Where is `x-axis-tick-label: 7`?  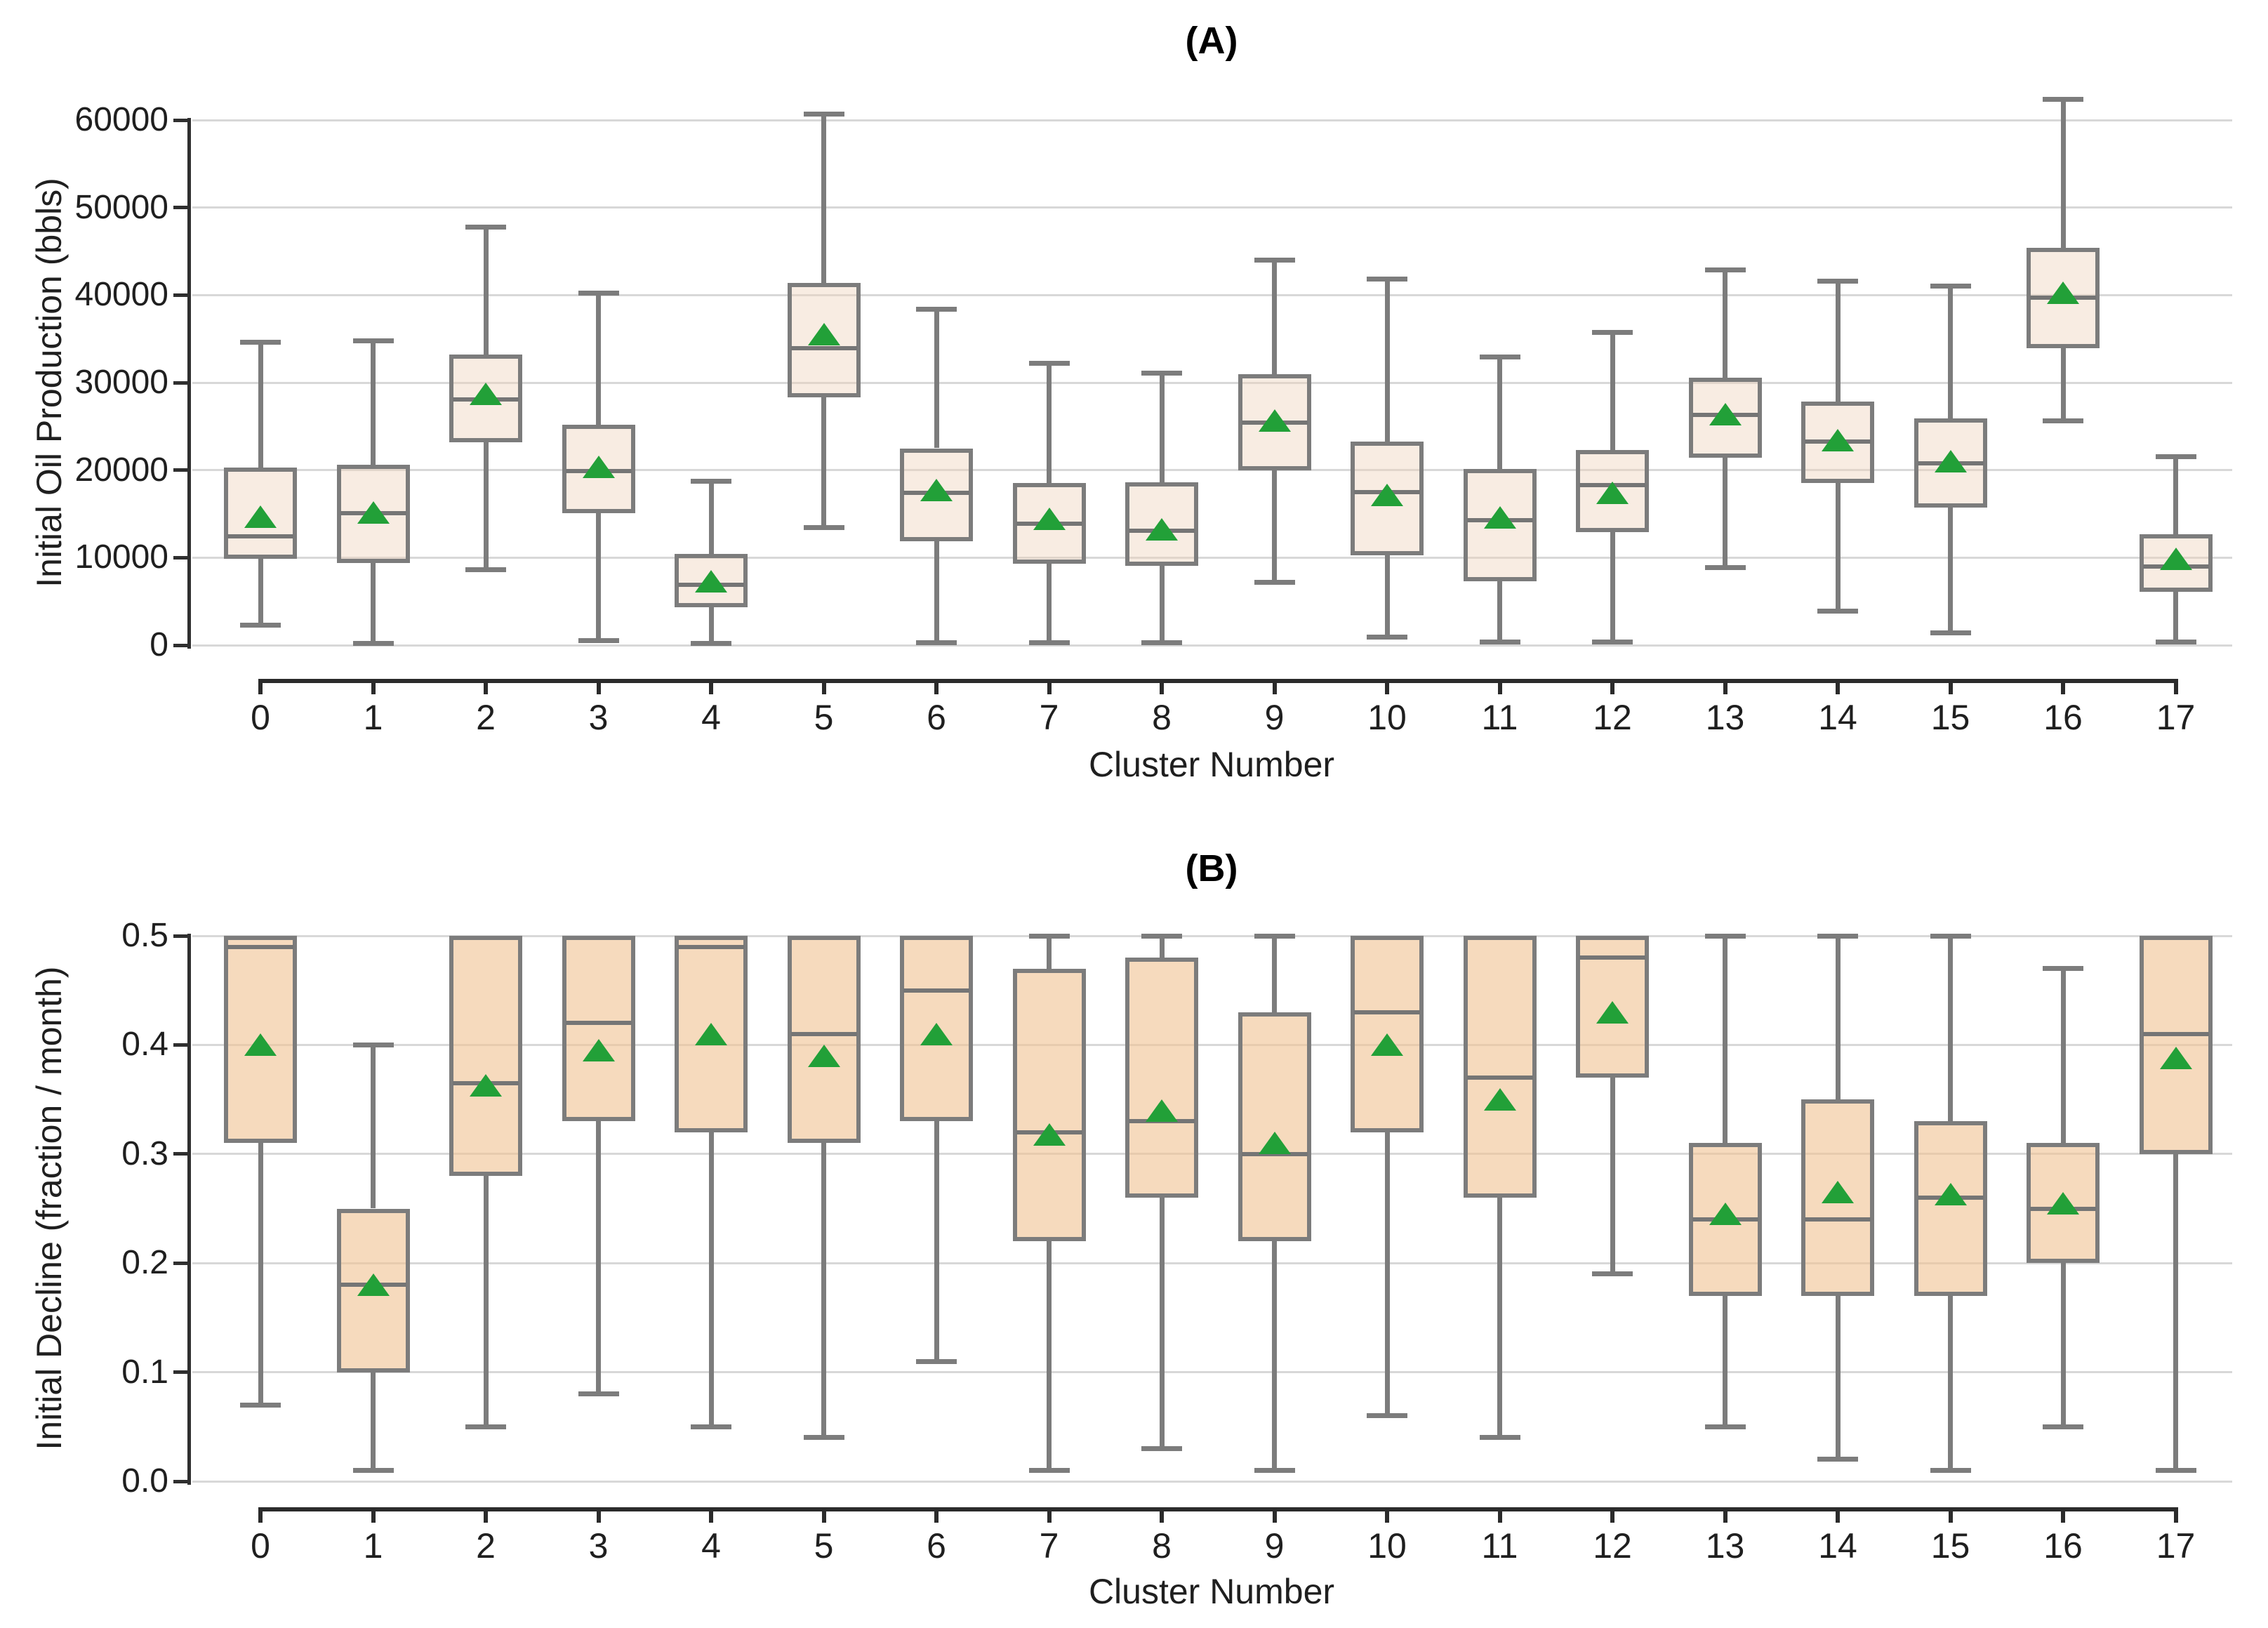 x-axis-tick-label: 7 is located at coordinates (1049, 1546).